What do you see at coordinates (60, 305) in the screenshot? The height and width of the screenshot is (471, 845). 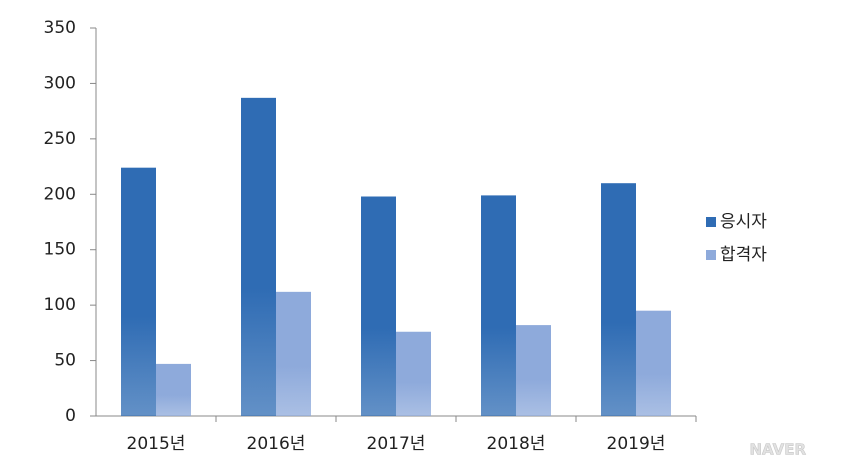 I see `y-tick-label: 100` at bounding box center [60, 305].